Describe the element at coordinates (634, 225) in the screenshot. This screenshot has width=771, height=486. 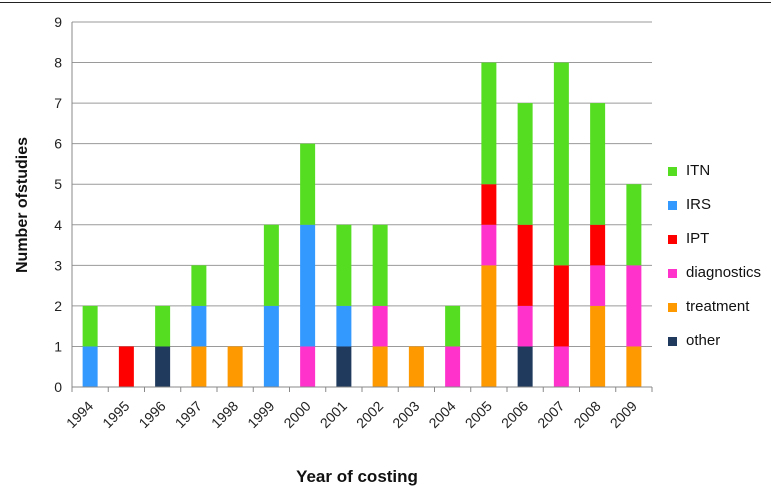
I see `bar-2009-itn` at that location.